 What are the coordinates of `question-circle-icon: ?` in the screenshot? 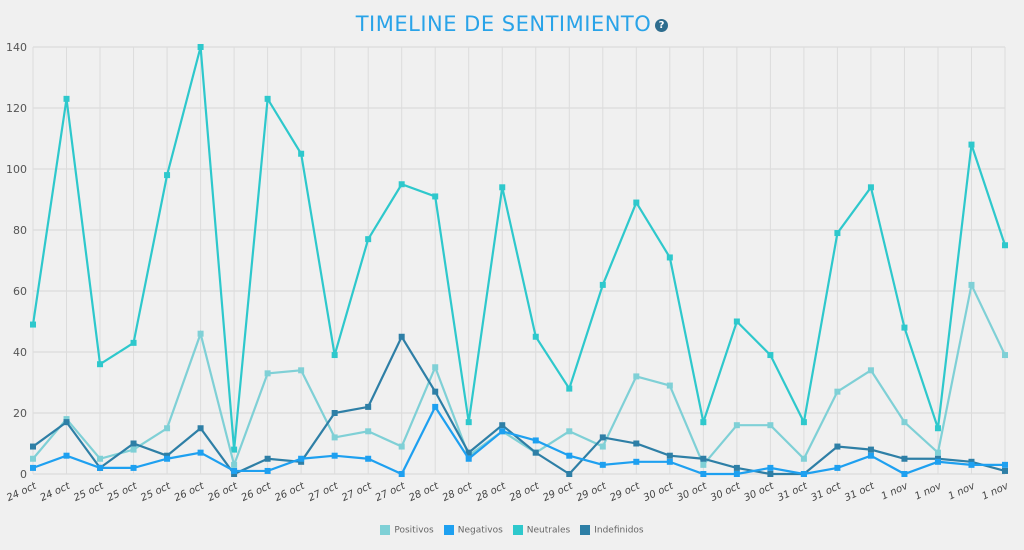 It's located at (662, 25).